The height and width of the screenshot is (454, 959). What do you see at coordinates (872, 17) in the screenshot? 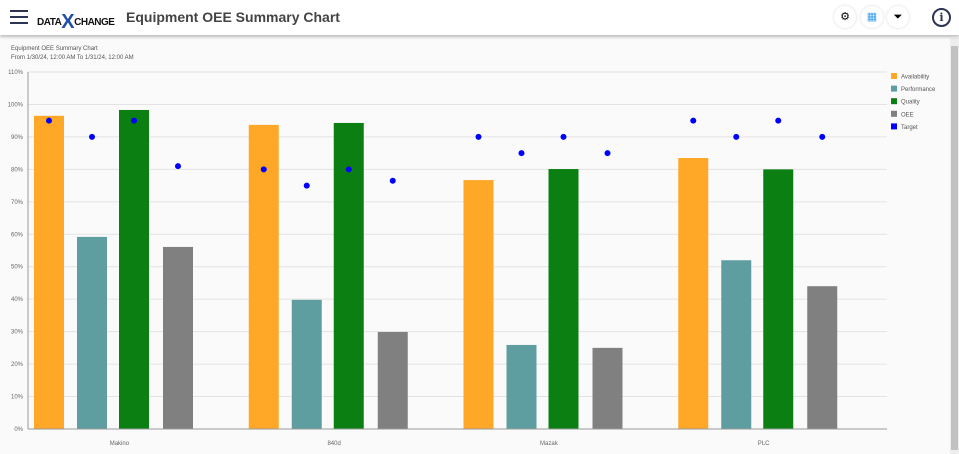
I see `grid-icon: ▦` at bounding box center [872, 17].